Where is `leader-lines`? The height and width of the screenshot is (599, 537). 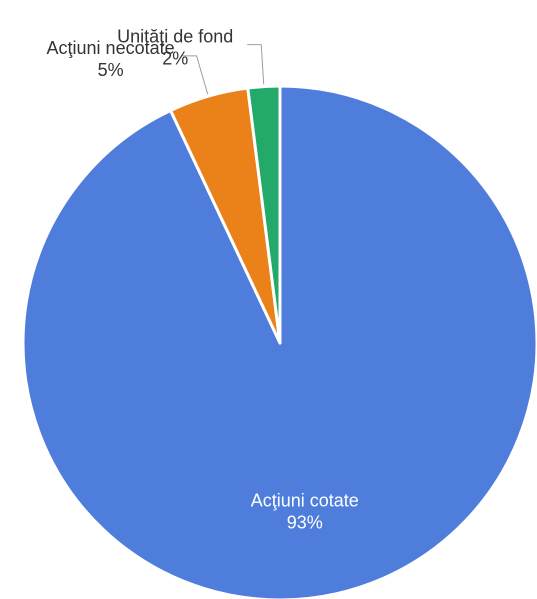 leader-lines is located at coordinates (223, 69).